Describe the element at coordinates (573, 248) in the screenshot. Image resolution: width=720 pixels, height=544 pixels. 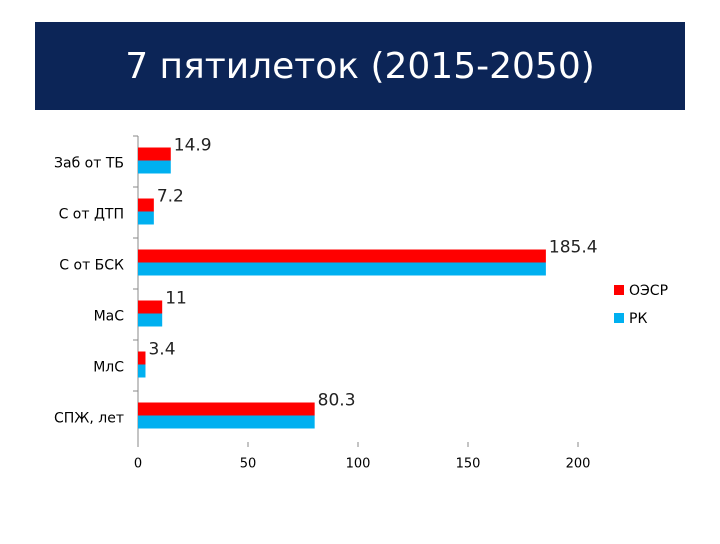
I see `data-label: 185.4` at that location.